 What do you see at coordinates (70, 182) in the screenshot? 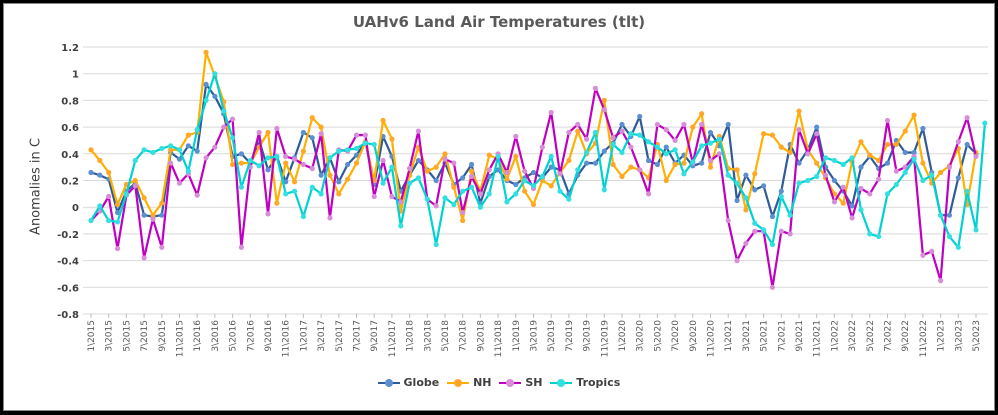
I see `y-tick-label: 0.2` at bounding box center [70, 182].